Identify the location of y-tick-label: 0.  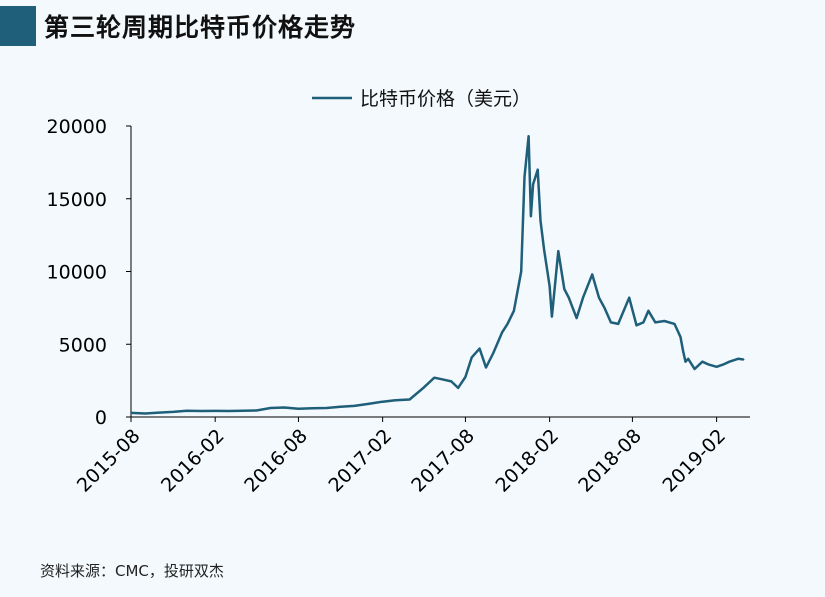
(101, 418).